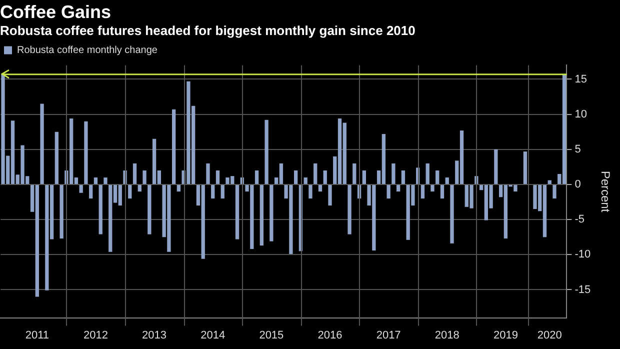 The height and width of the screenshot is (349, 620). I want to click on y-tick-label: 10, so click(580, 114).